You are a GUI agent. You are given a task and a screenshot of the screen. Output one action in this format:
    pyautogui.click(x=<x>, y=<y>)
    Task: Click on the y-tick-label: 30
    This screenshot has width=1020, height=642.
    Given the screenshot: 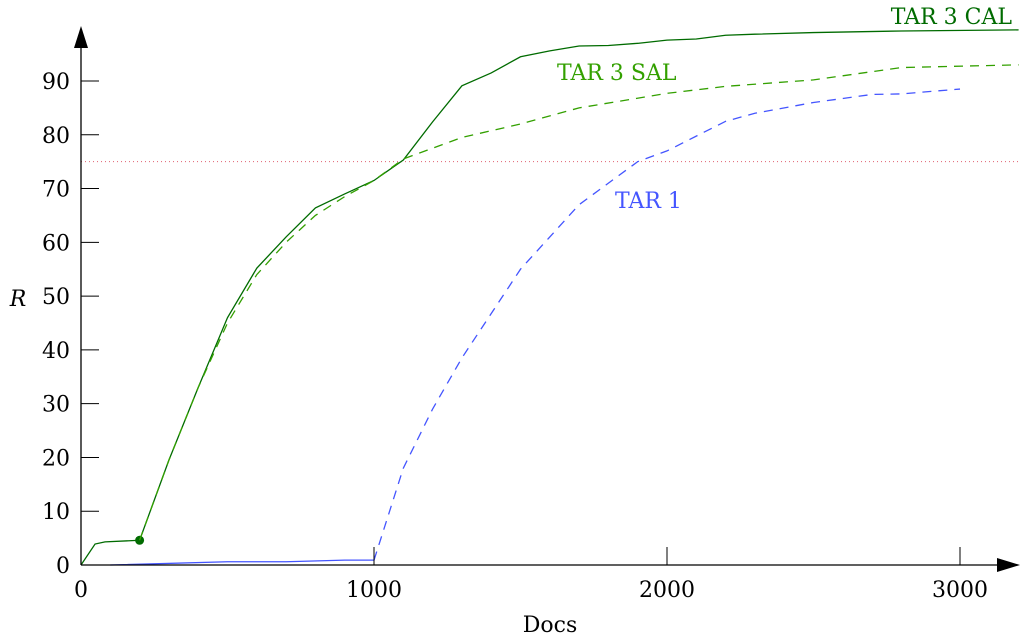 What is the action you would take?
    pyautogui.click(x=56, y=405)
    